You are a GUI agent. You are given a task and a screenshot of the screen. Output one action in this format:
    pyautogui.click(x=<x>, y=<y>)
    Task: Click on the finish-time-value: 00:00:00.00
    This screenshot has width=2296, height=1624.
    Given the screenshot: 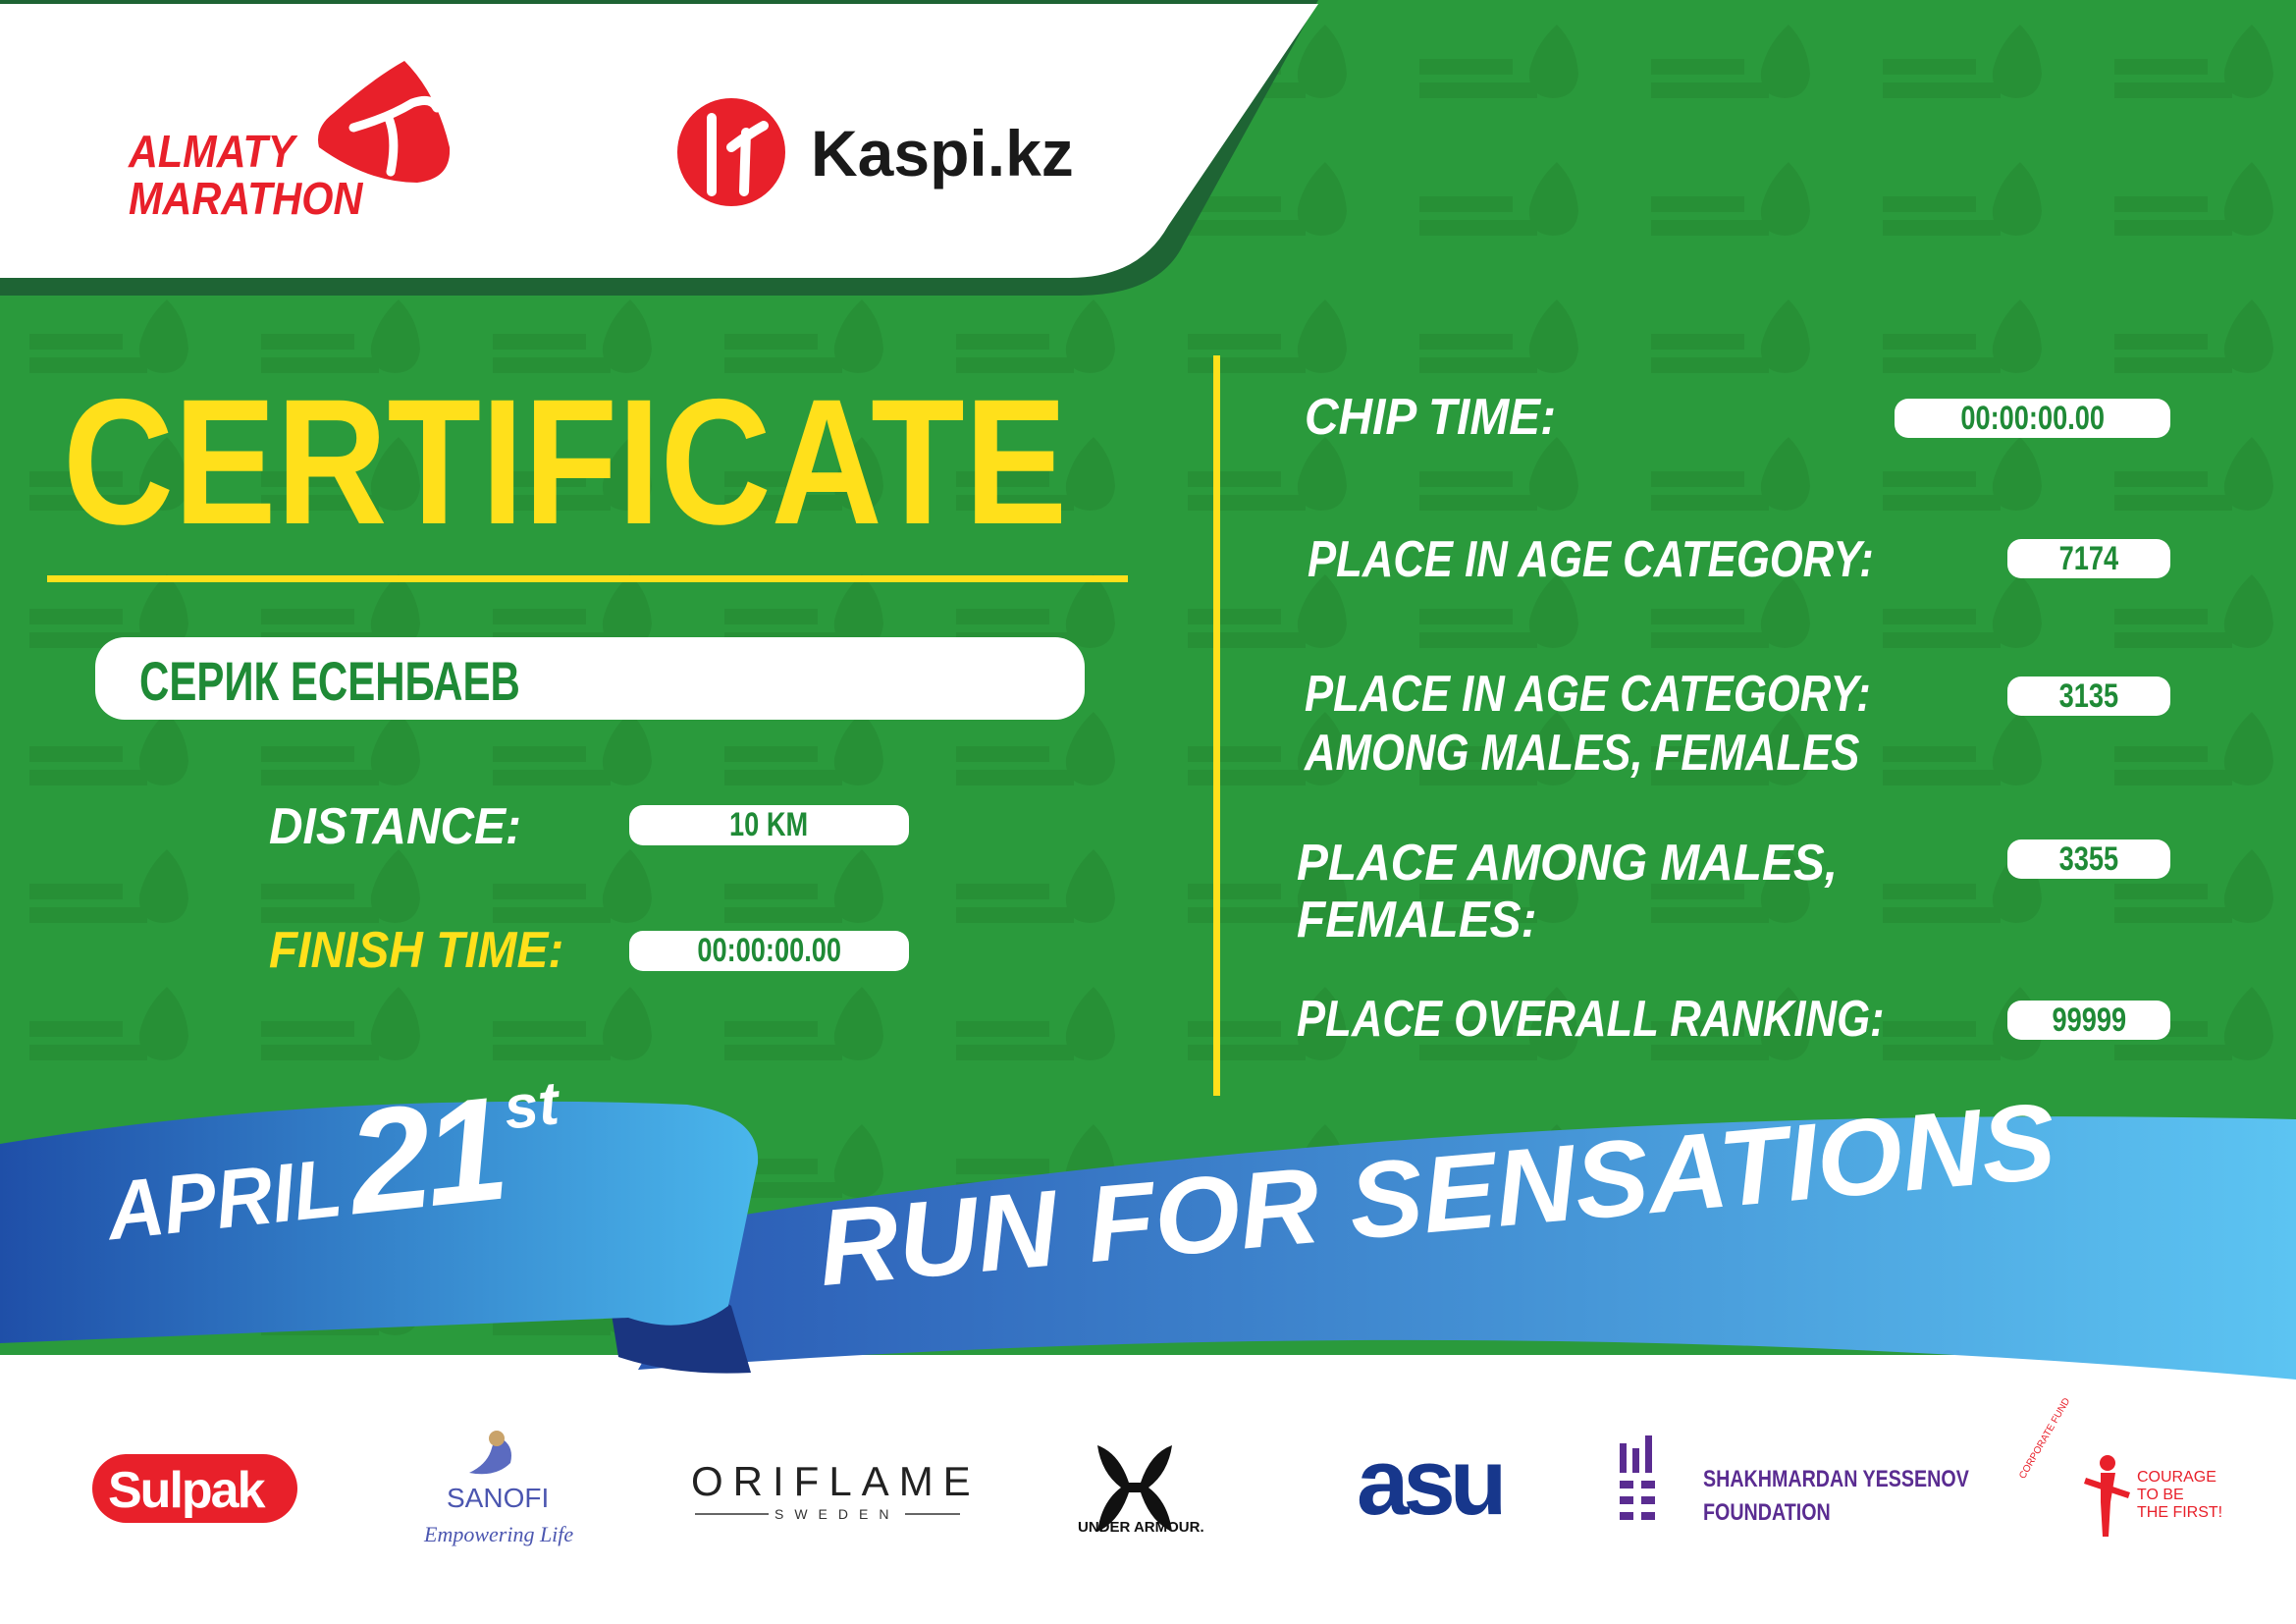 What is the action you would take?
    pyautogui.click(x=769, y=951)
    